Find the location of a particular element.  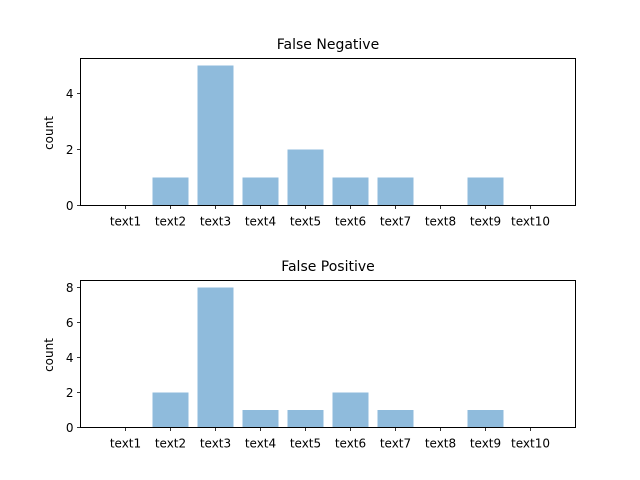

y-tick-label: 8 is located at coordinates (70, 288).